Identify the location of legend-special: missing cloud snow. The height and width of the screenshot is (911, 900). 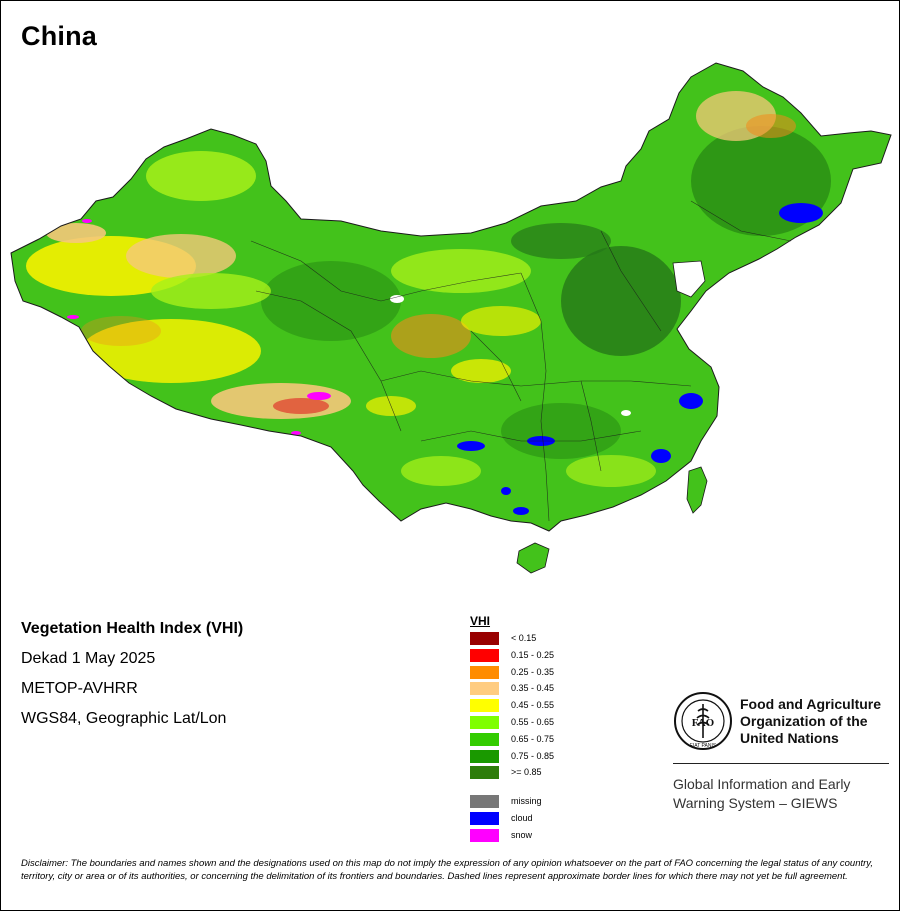
(506, 819).